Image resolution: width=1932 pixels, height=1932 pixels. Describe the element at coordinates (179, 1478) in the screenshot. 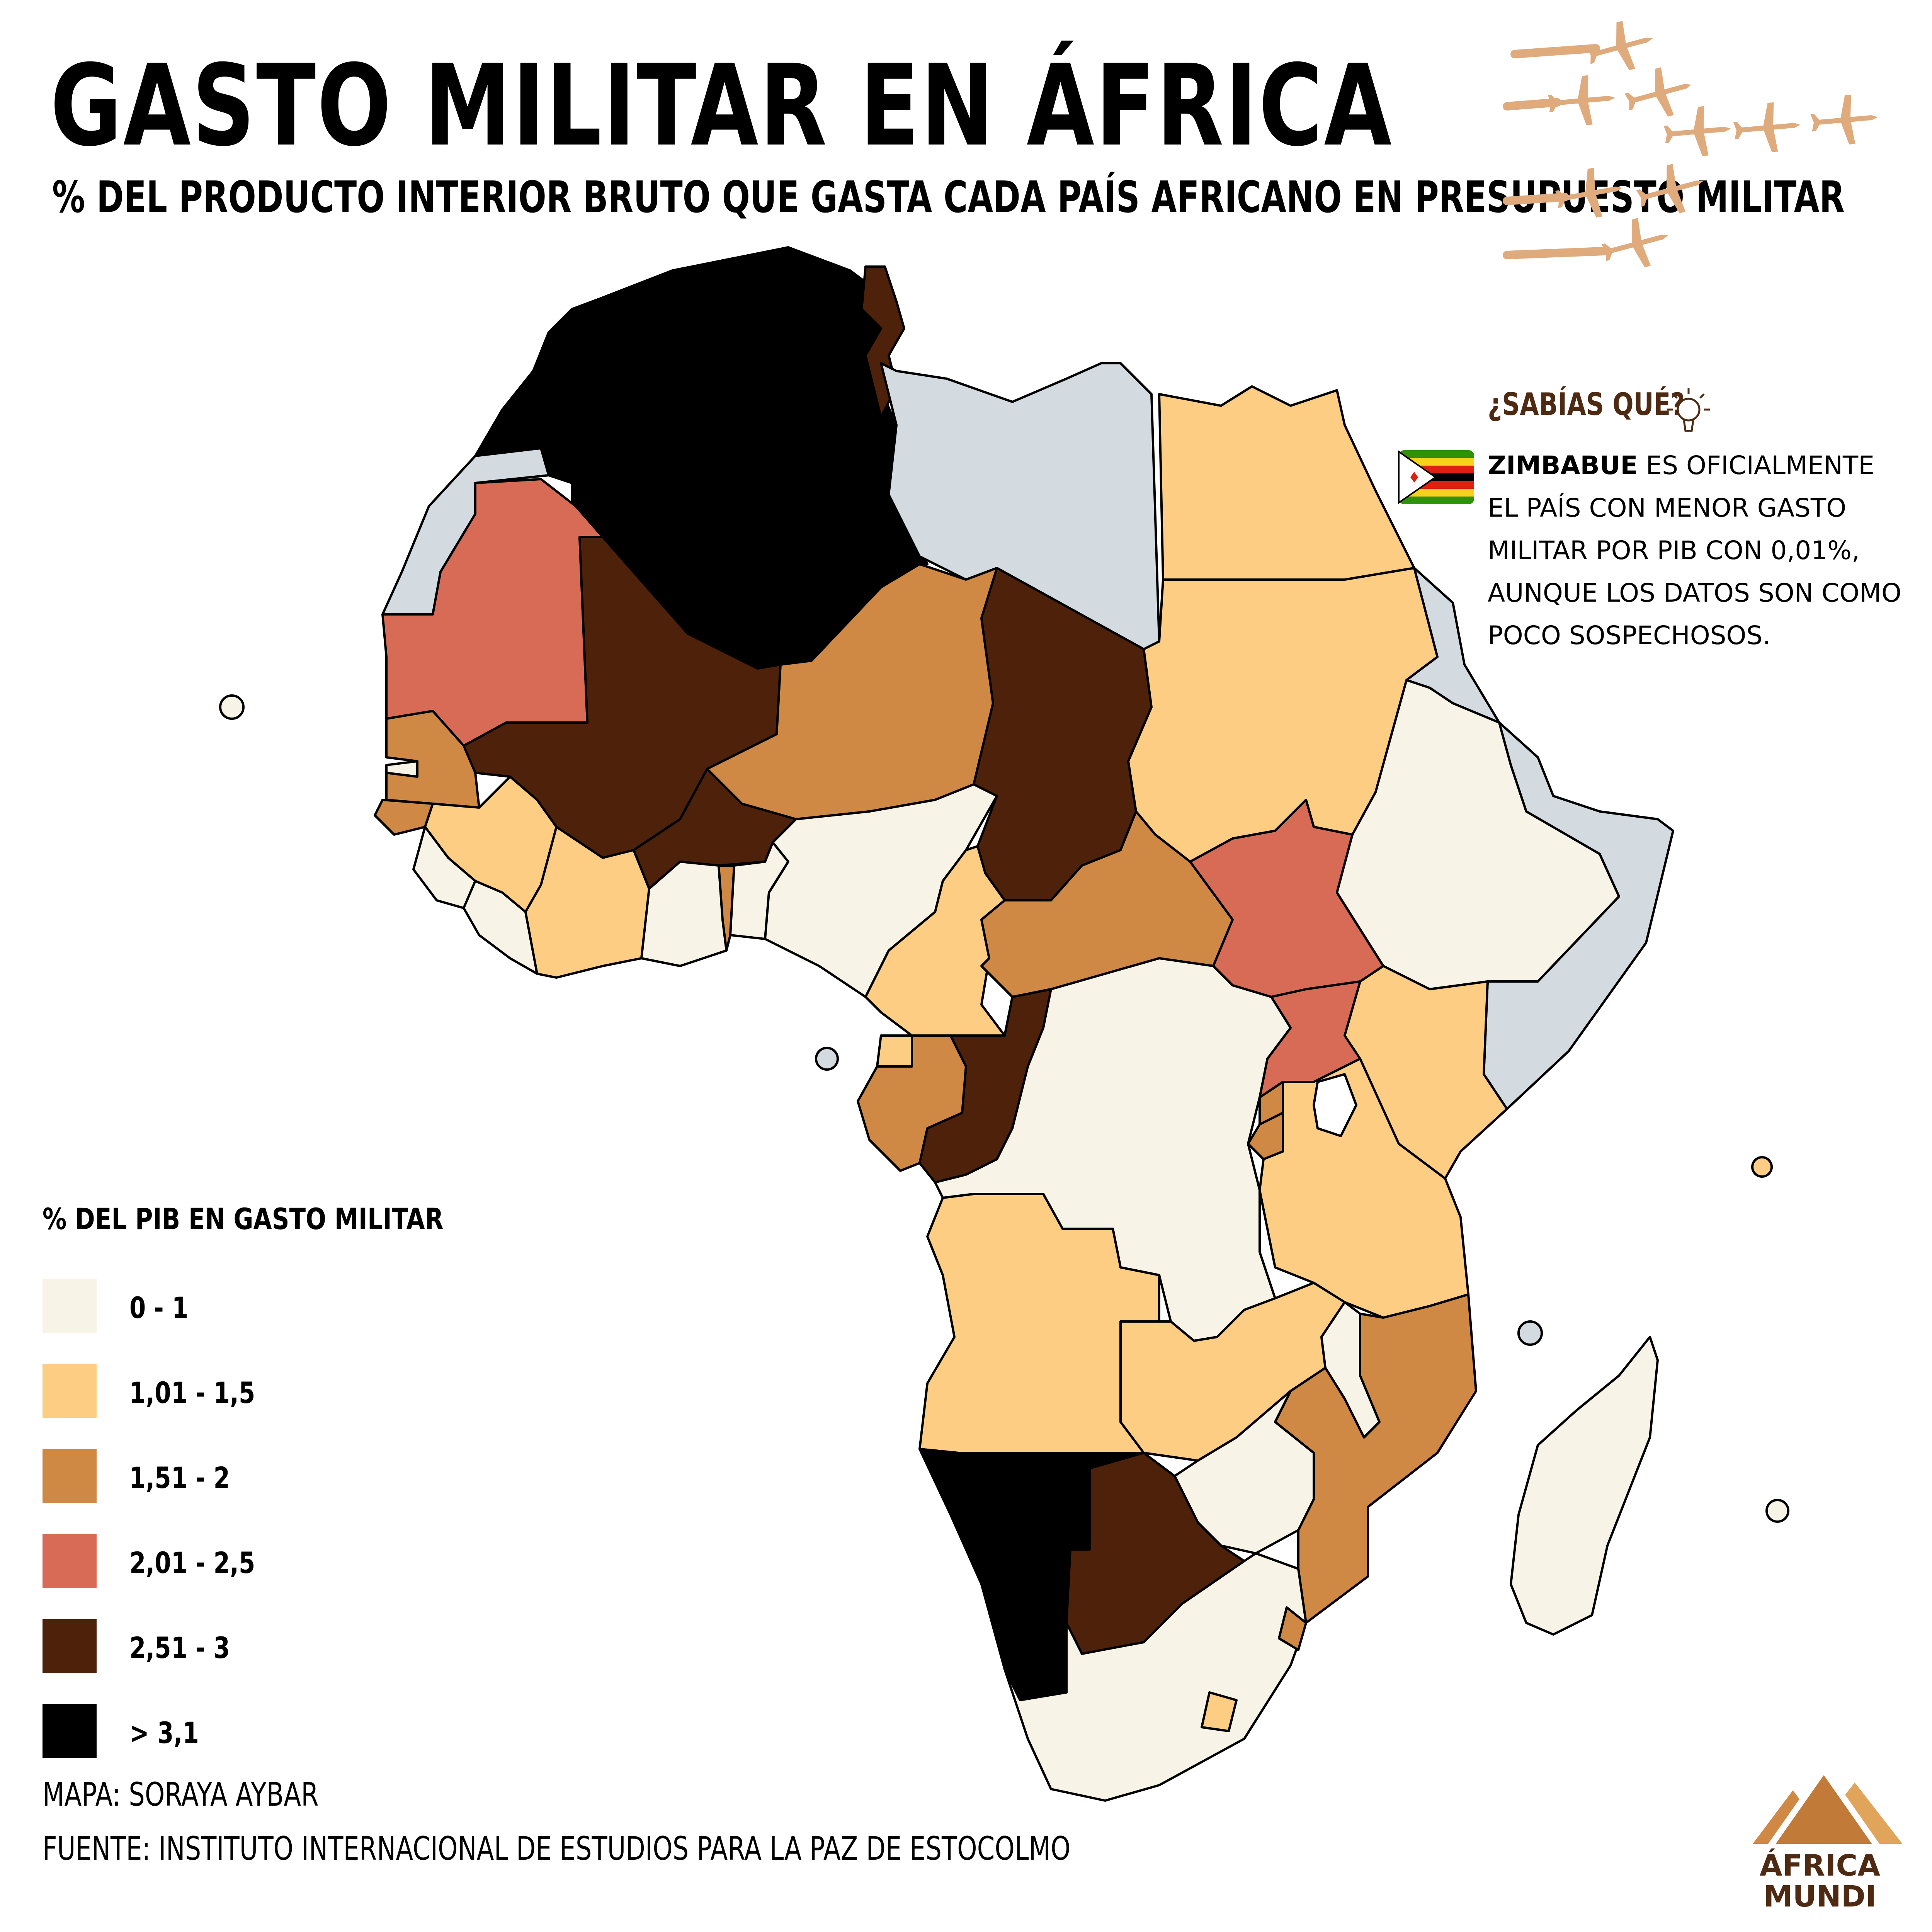

I see `legend-label: 1,51 - 2` at that location.